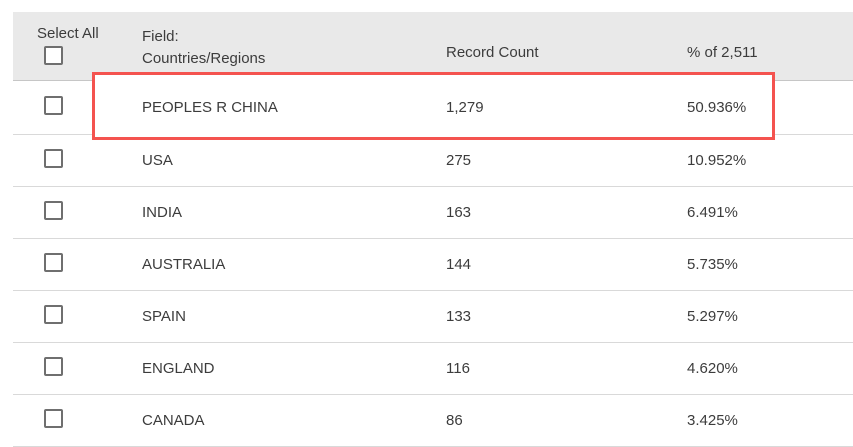 This screenshot has height=447, width=853. Describe the element at coordinates (210, 107) in the screenshot. I see `country-name-cell: PEOPLES R CHINA` at that location.